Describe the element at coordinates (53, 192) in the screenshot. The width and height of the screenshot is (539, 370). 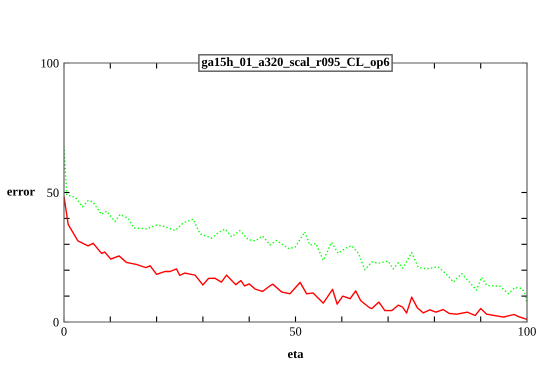
I see `y-tick-label: 50` at that location.